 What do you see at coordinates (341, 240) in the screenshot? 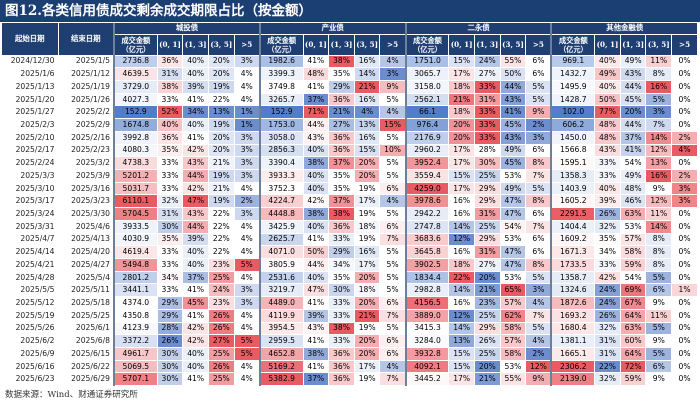
I see `cell-g1-c2: 33%` at bounding box center [341, 240].